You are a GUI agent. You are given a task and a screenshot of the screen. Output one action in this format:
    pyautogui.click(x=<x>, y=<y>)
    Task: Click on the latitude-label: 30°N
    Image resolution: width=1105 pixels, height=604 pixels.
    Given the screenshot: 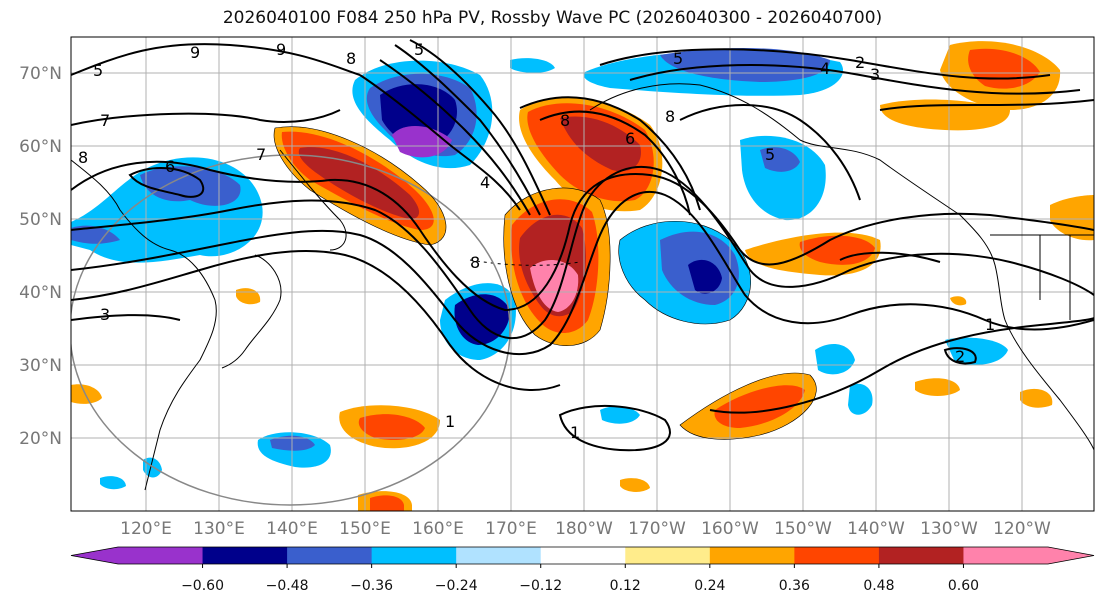 What is the action you would take?
    pyautogui.click(x=40, y=366)
    